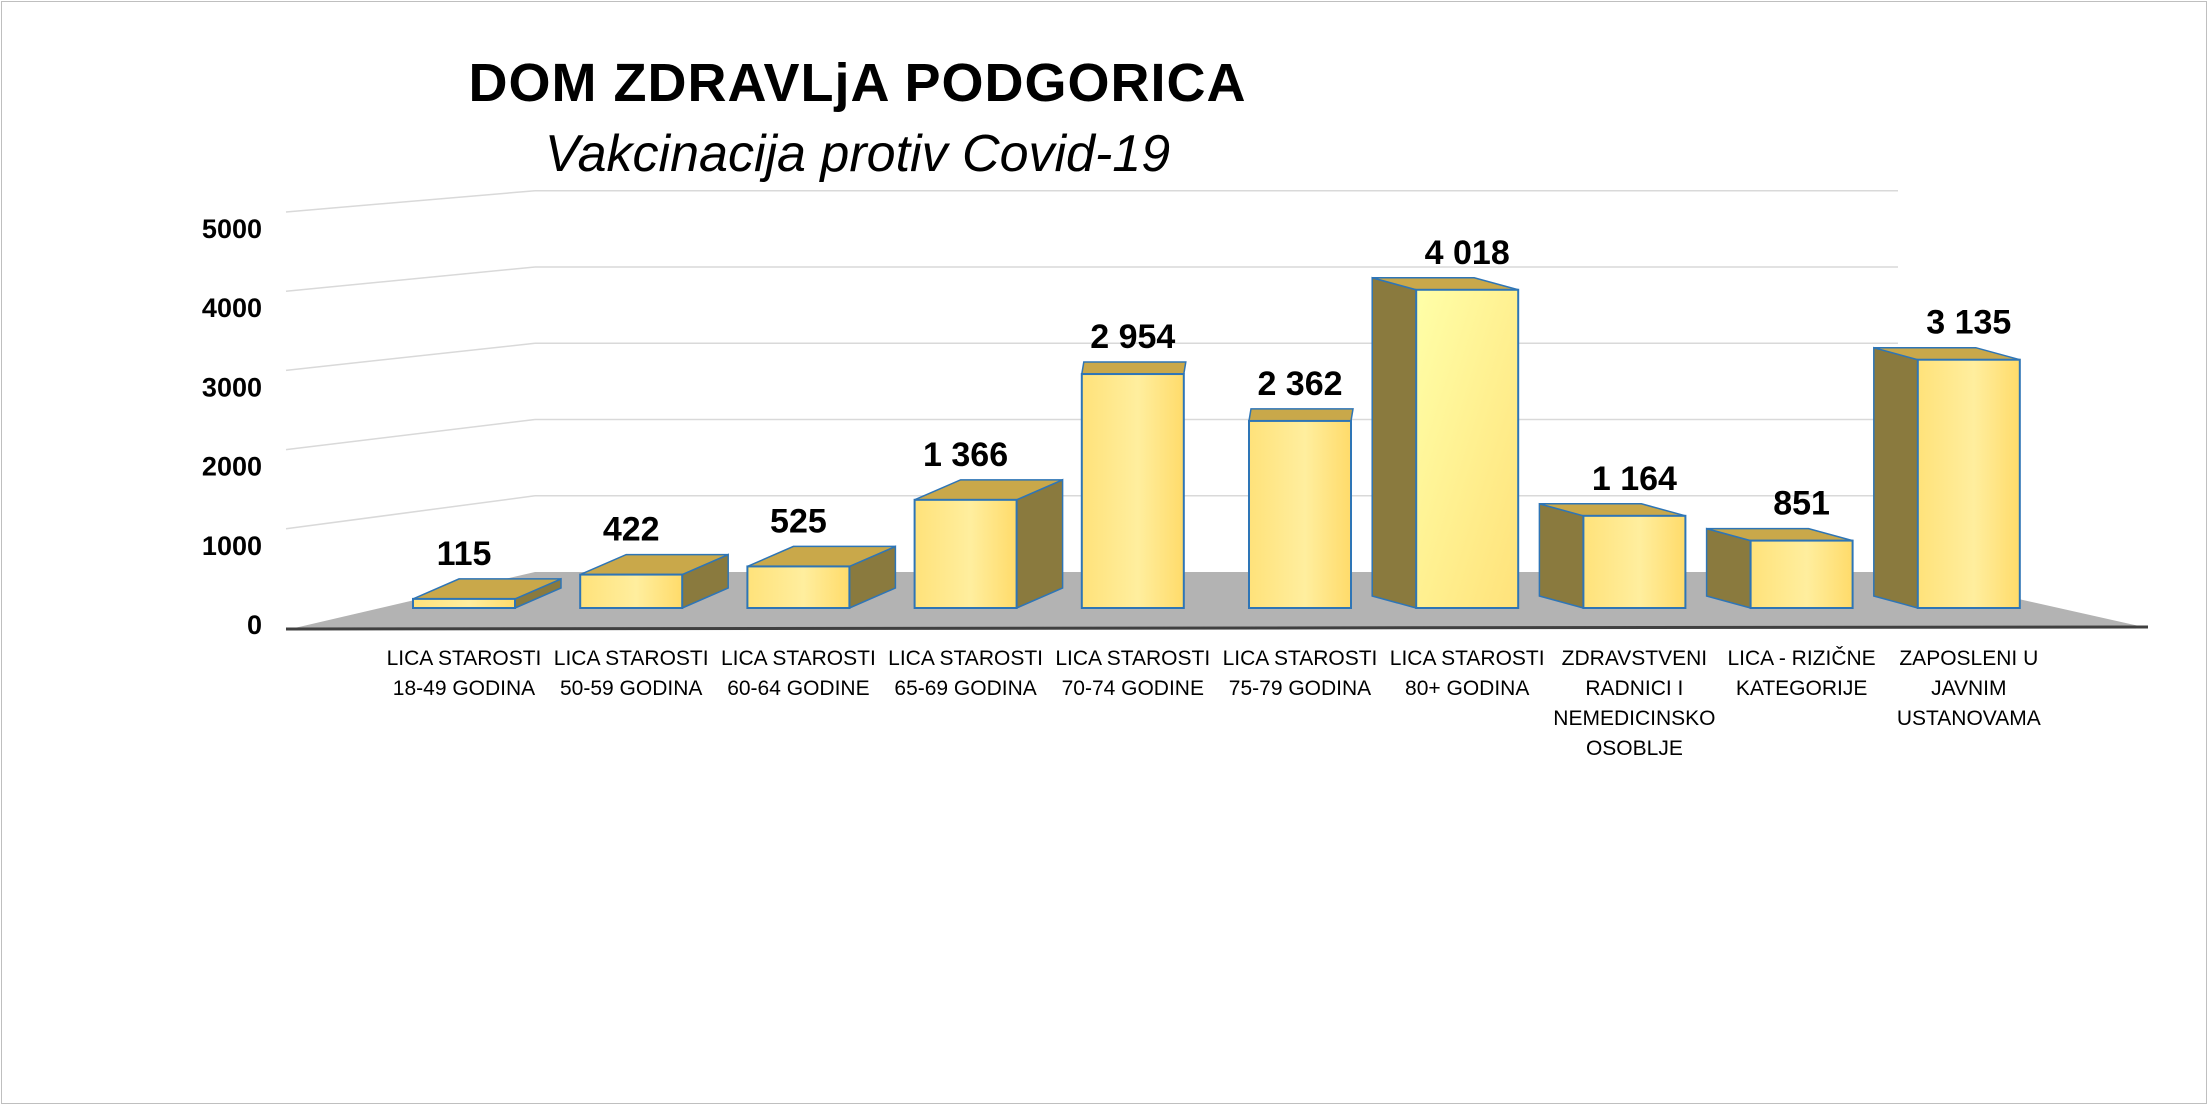 The image size is (2210, 1107). Describe the element at coordinates (1133, 673) in the screenshot. I see `x-tick-label: LICA STAROSTI 70-74 GODINE` at that location.